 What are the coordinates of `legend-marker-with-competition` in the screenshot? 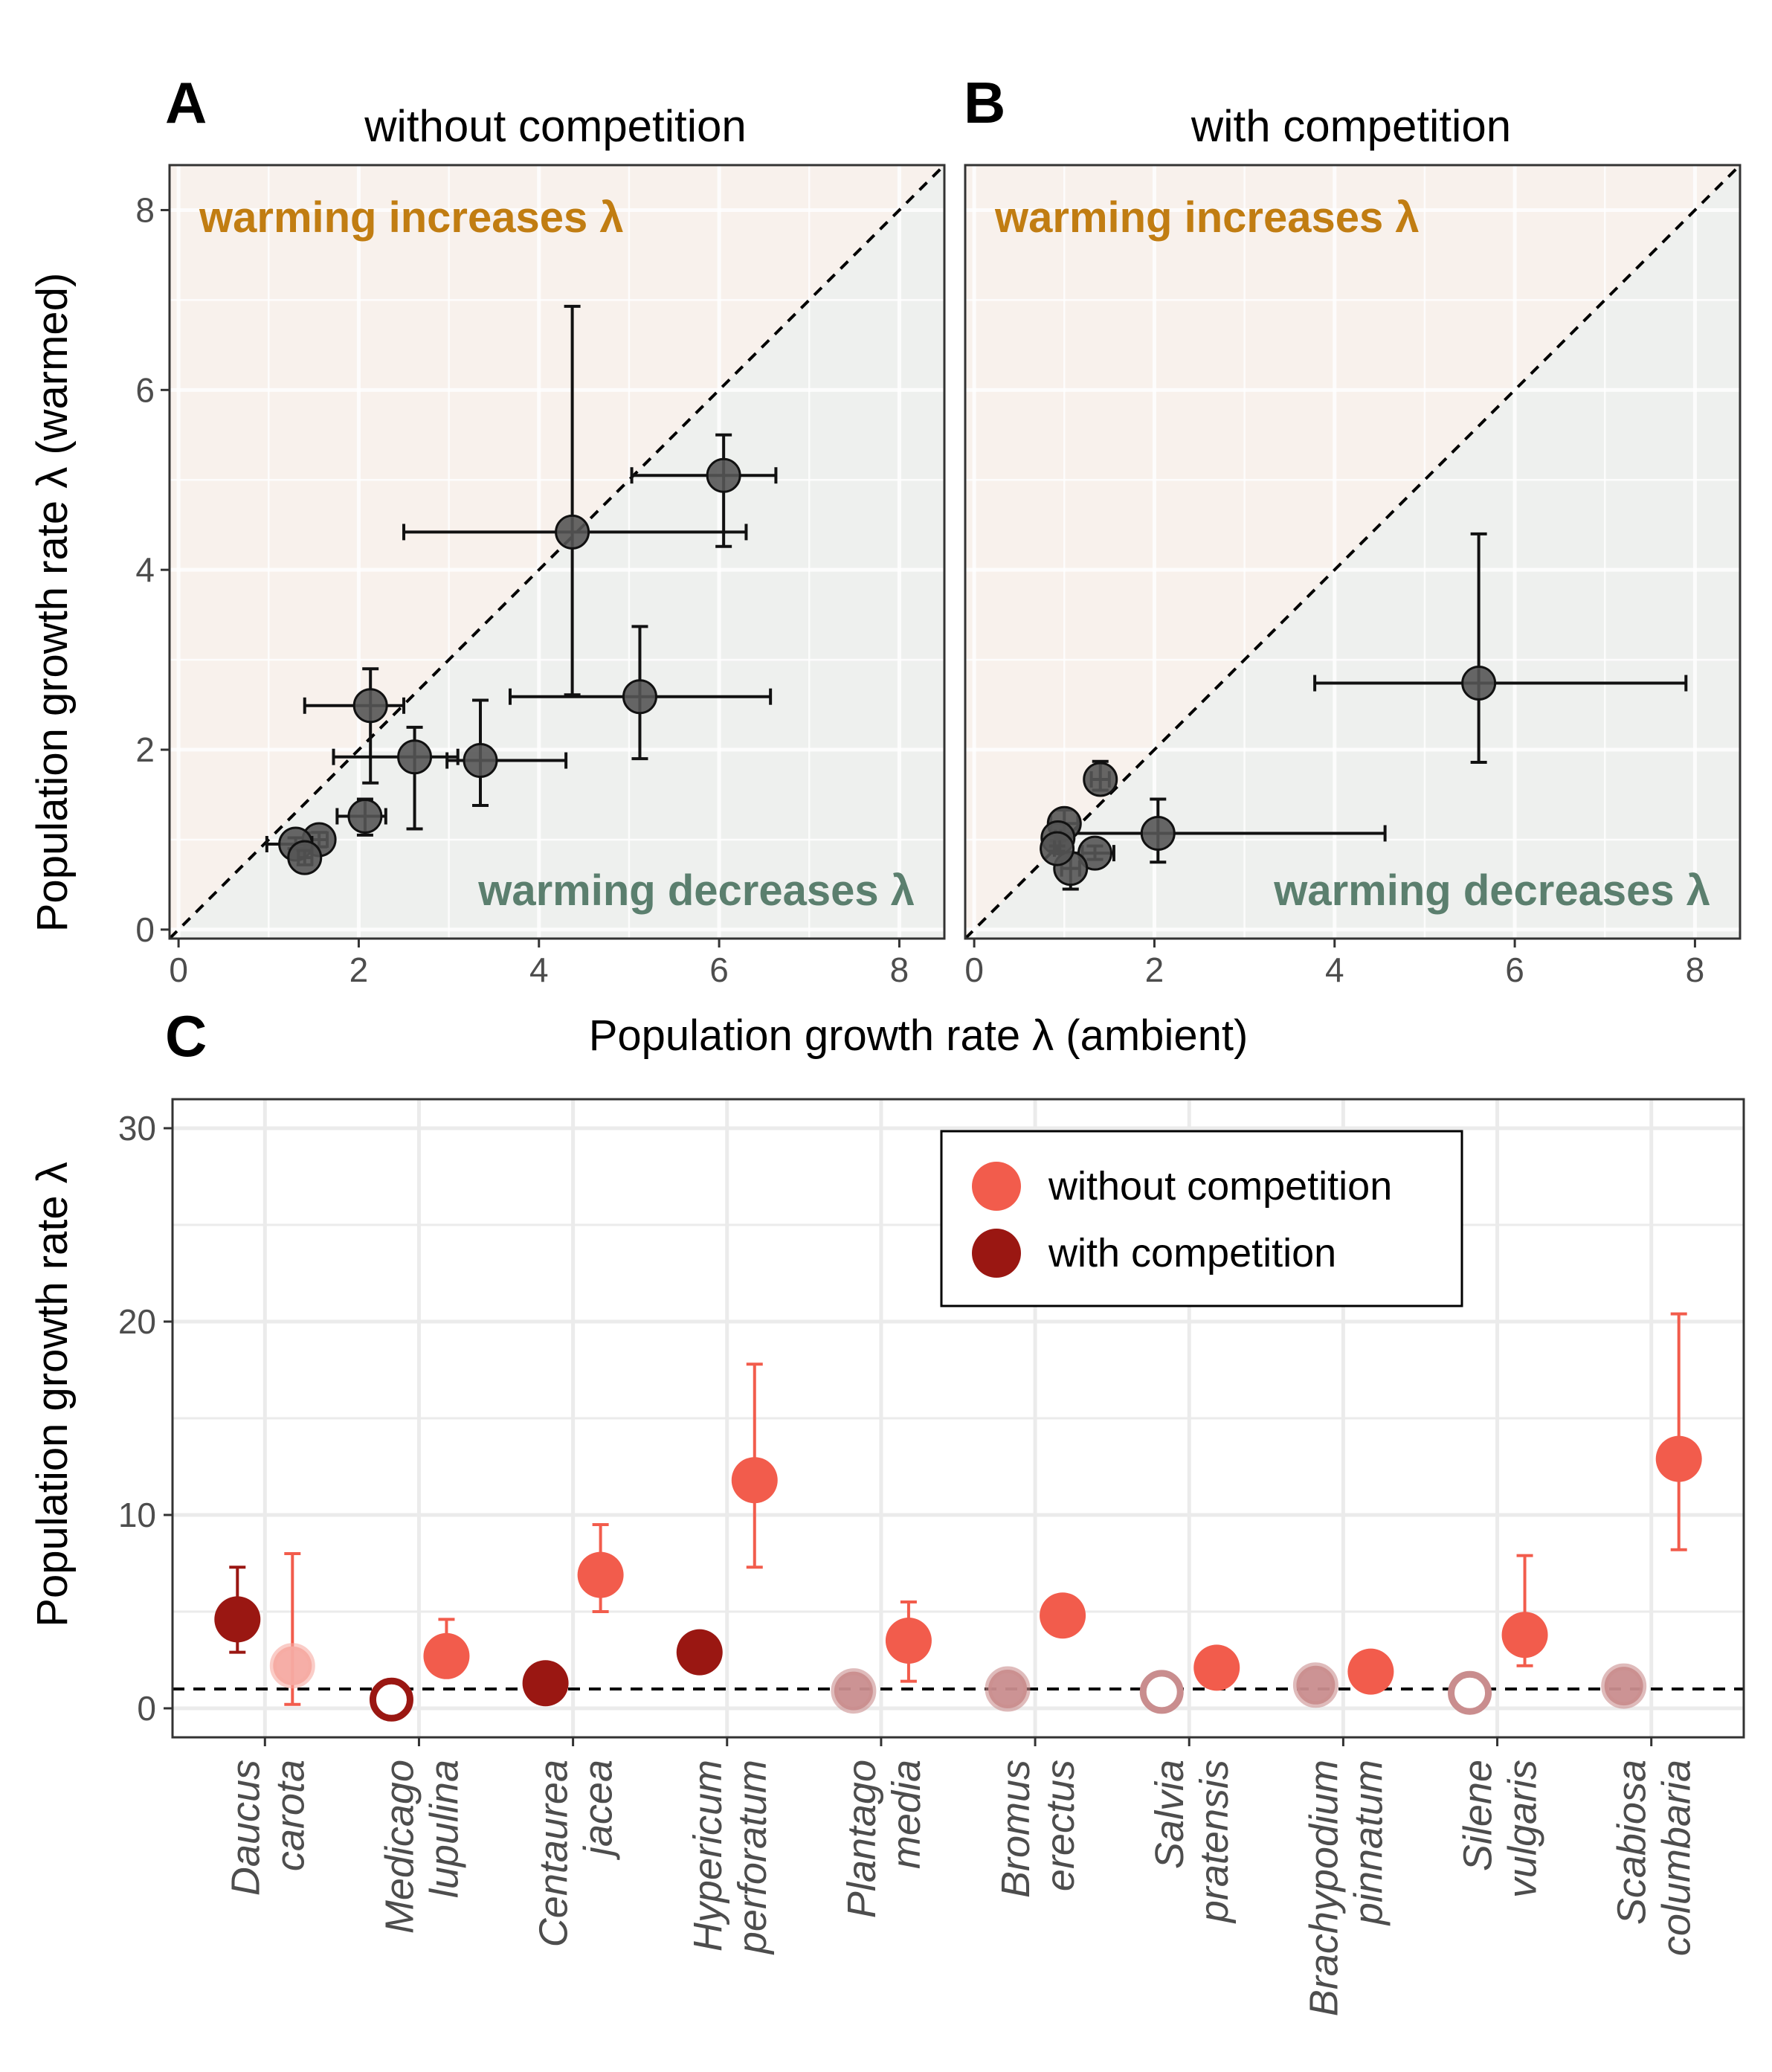 It's located at (996, 1253).